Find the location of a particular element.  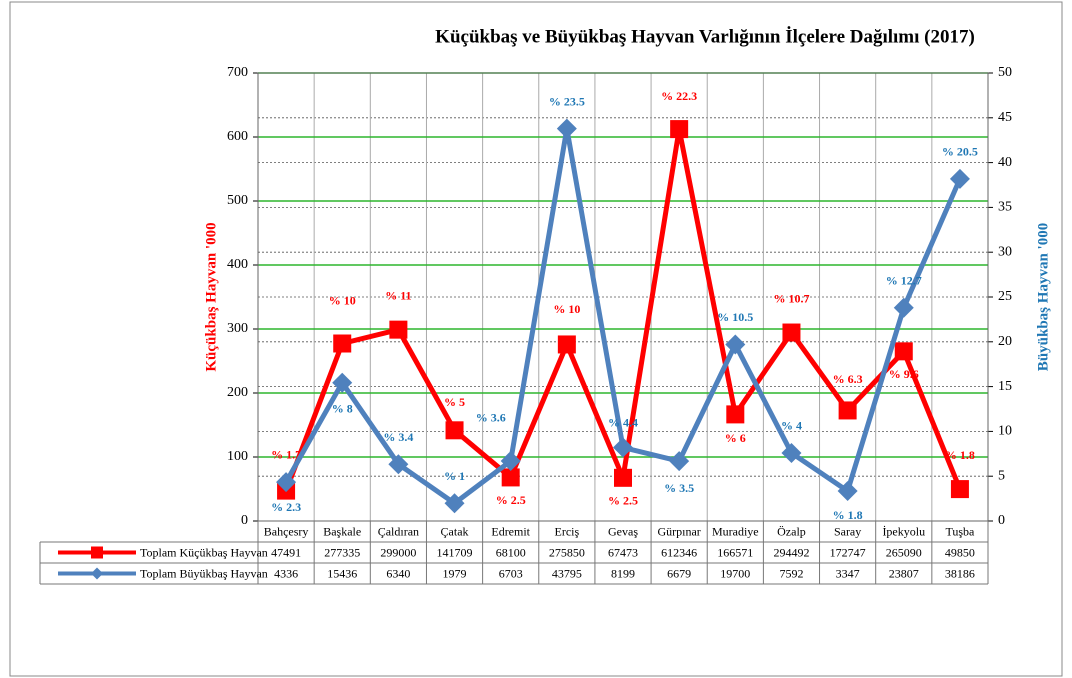

x-tick-label: Edremit is located at coordinates (510, 531).